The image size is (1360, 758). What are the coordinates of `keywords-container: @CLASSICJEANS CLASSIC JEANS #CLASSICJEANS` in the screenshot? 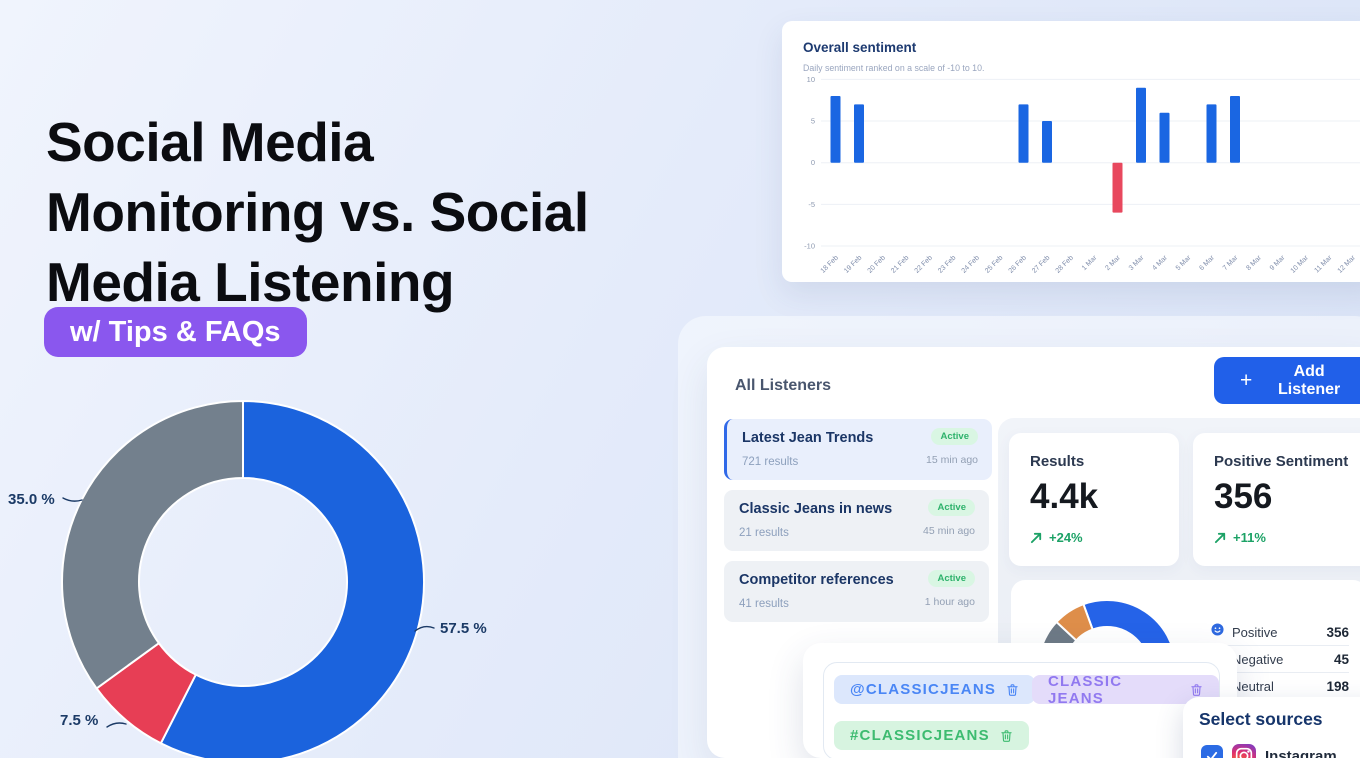 It's located at (1021, 710).